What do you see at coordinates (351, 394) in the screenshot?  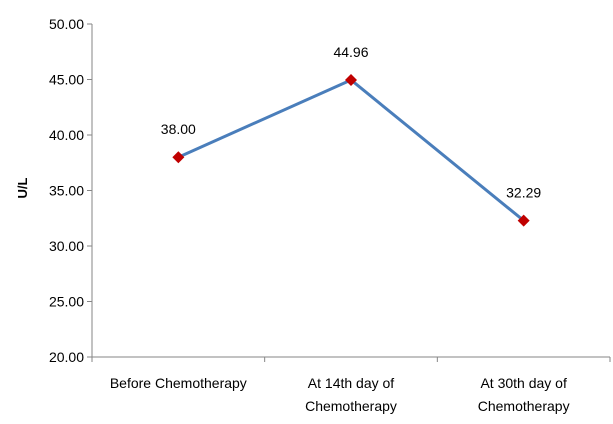 I see `x-category-label: At 14th day of Chemotherapy` at bounding box center [351, 394].